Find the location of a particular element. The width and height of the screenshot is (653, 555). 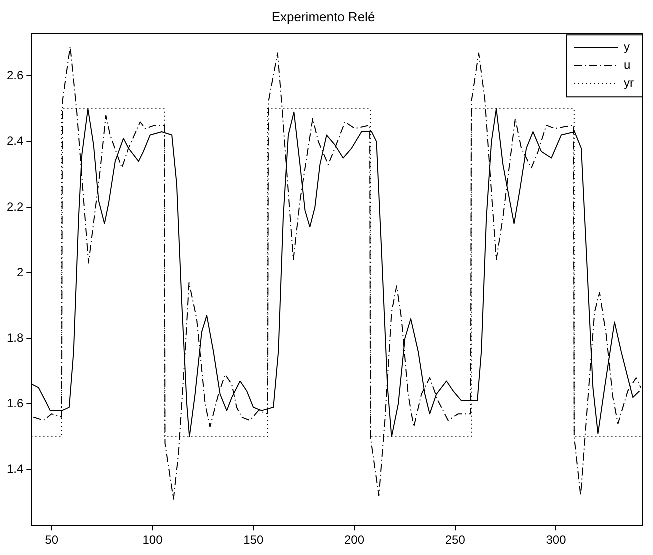

legend-label: y is located at coordinates (627, 47).